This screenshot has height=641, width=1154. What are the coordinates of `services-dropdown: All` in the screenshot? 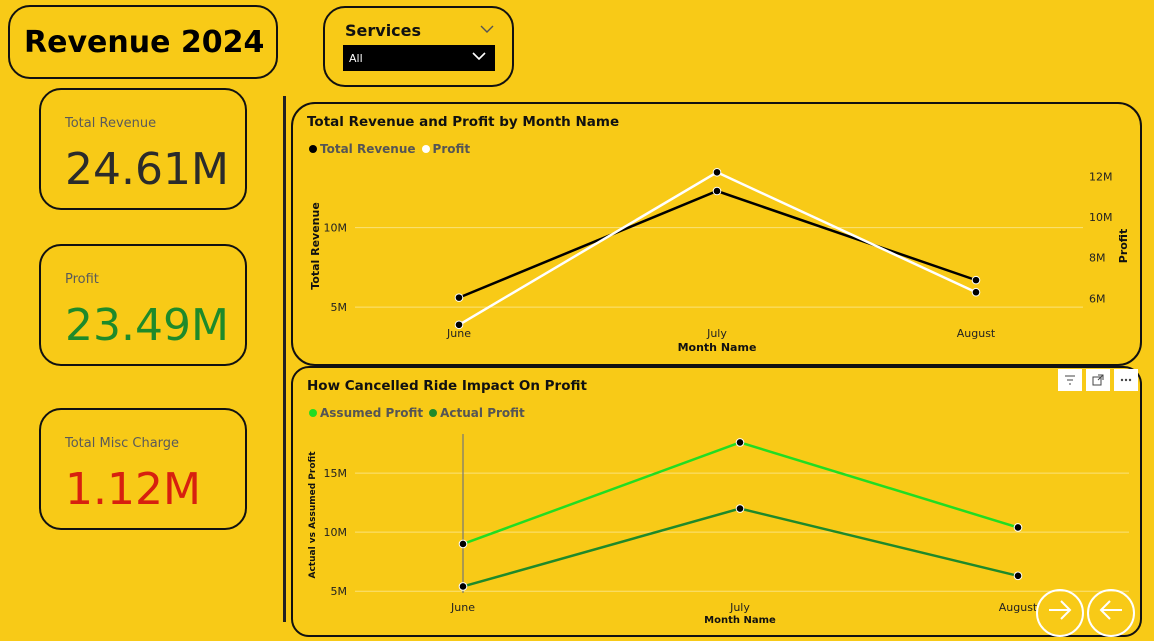 It's located at (419, 58).